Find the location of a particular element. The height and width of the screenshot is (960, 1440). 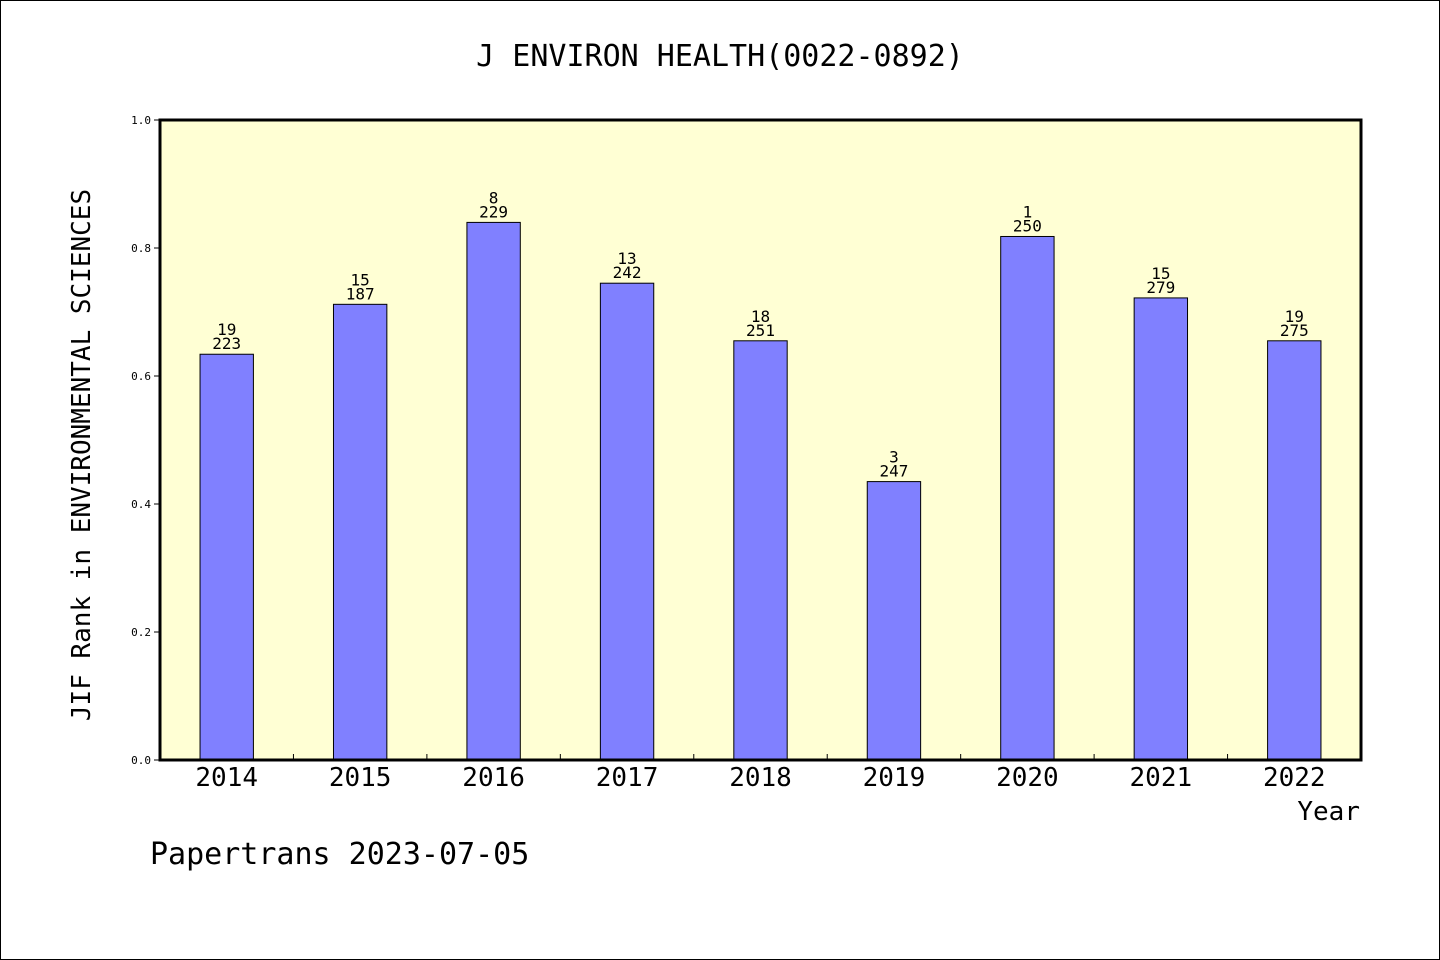

x-tick-label: 2015 is located at coordinates (360, 778).